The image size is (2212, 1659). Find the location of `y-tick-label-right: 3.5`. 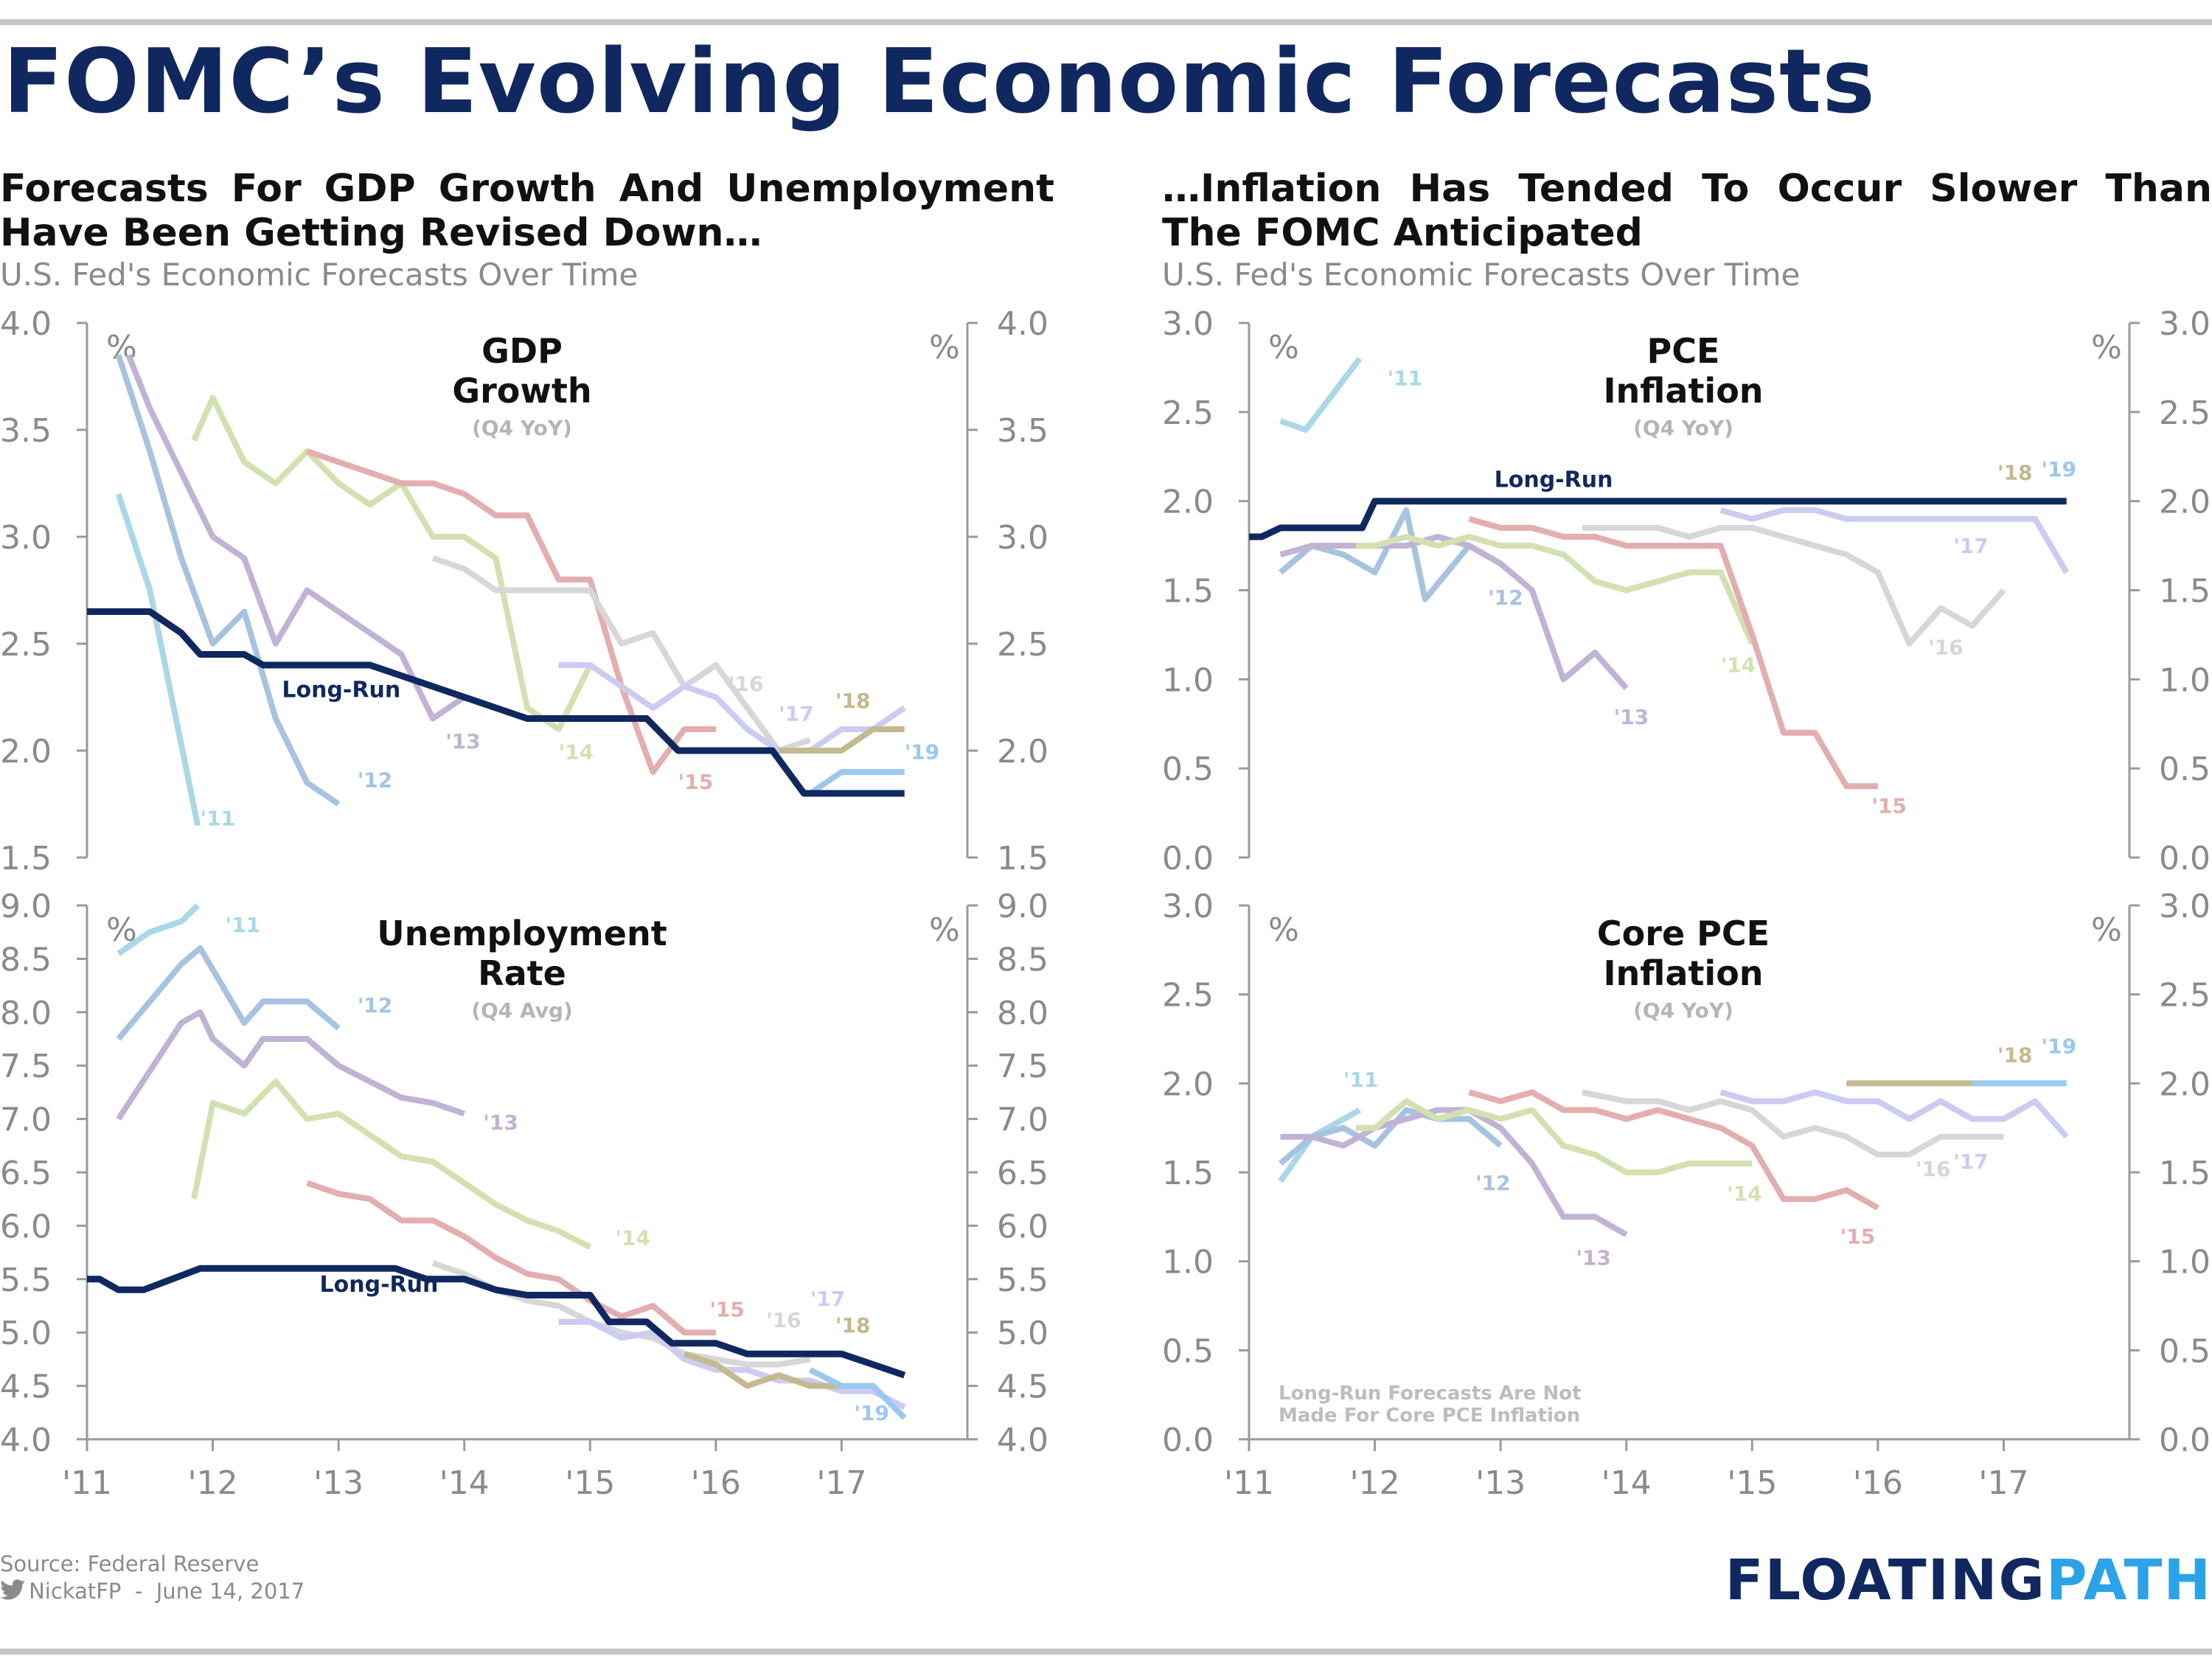

y-tick-label-right: 3.5 is located at coordinates (1022, 431).